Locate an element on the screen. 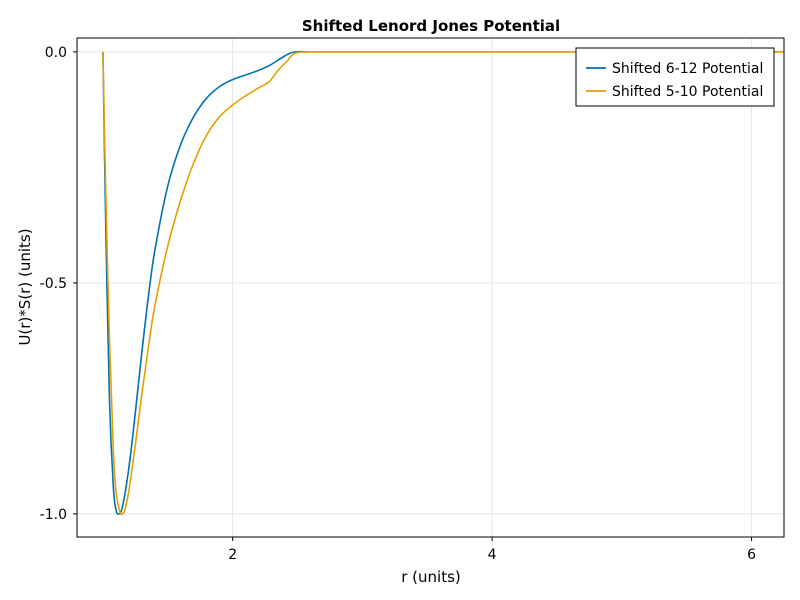  legend-label-1: Shifted 6-12 Potential is located at coordinates (687, 69).